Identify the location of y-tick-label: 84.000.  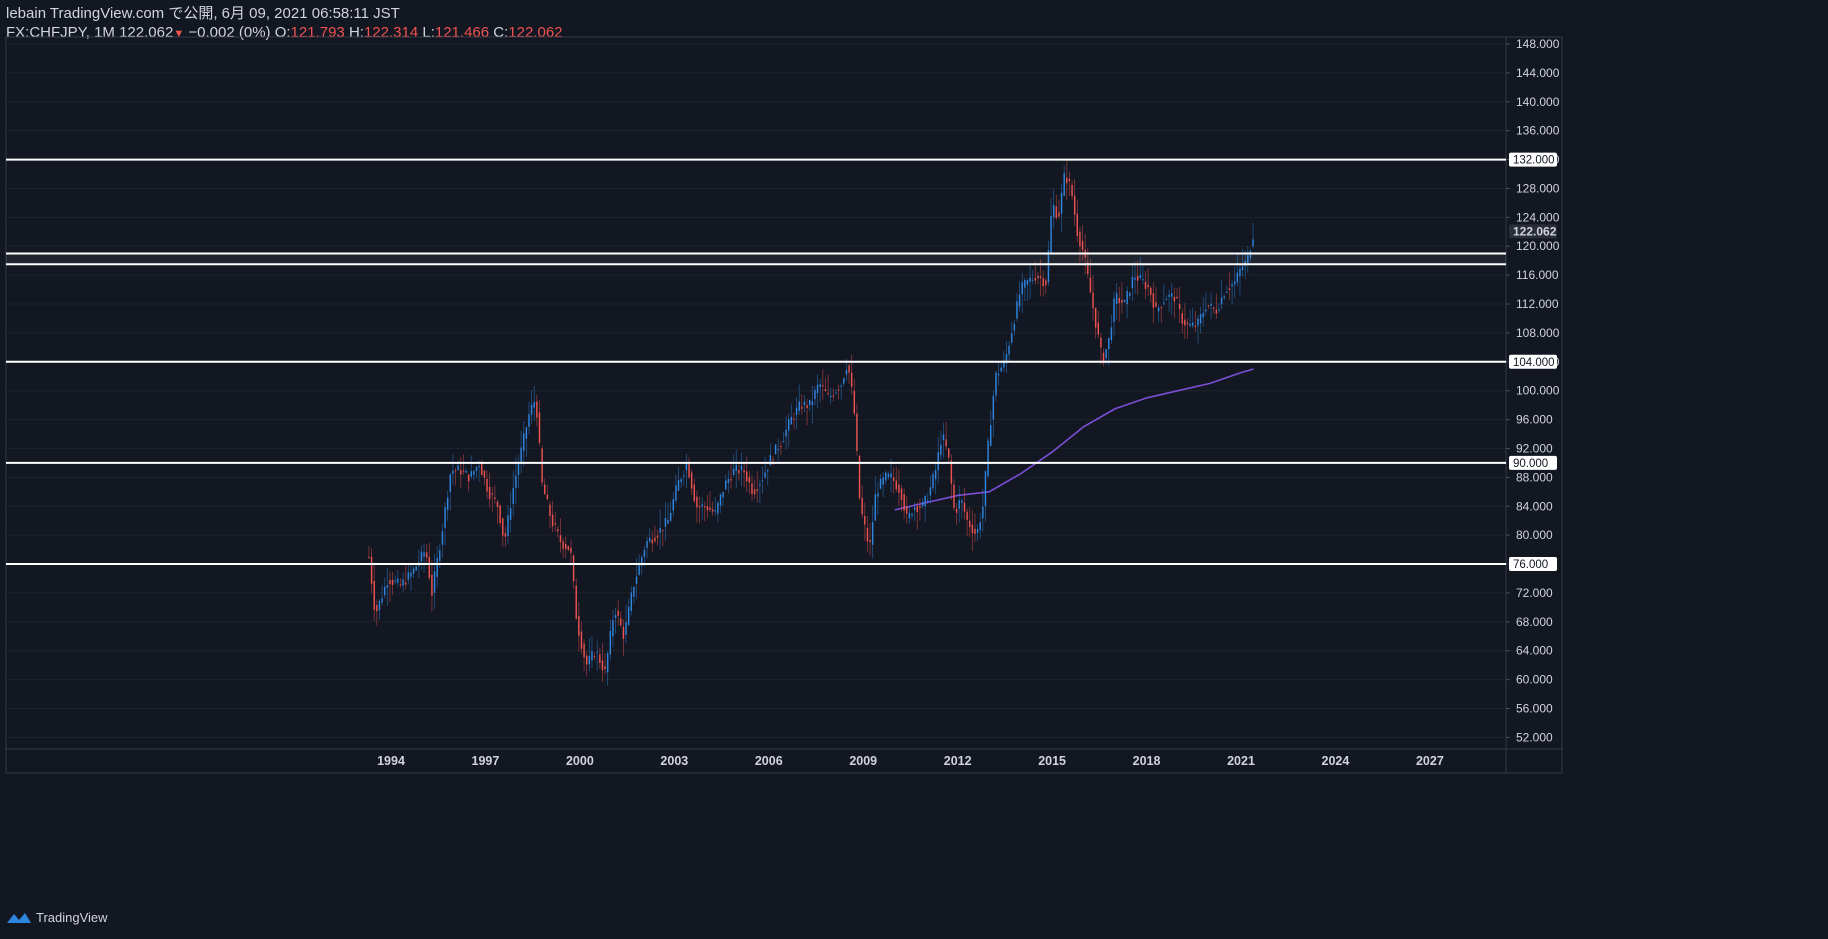
(1534, 506).